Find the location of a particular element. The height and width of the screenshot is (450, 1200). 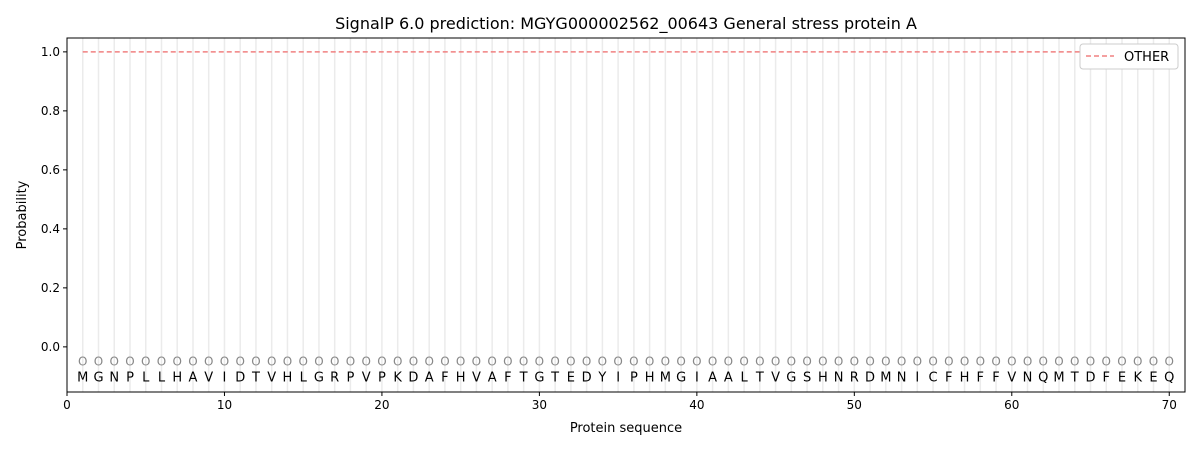

y-tick-label: 0.0 is located at coordinates (50, 347).